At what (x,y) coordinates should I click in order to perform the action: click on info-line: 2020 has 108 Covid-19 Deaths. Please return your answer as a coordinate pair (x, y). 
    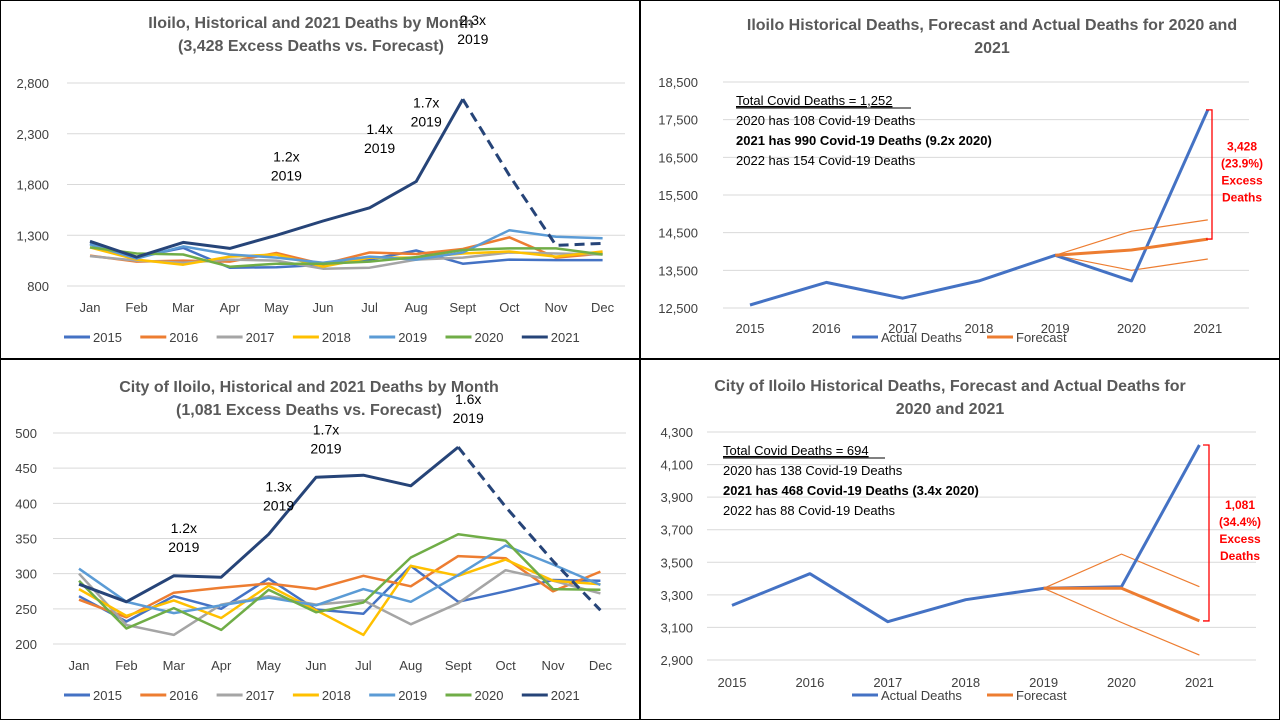
    Looking at the image, I should click on (826, 120).